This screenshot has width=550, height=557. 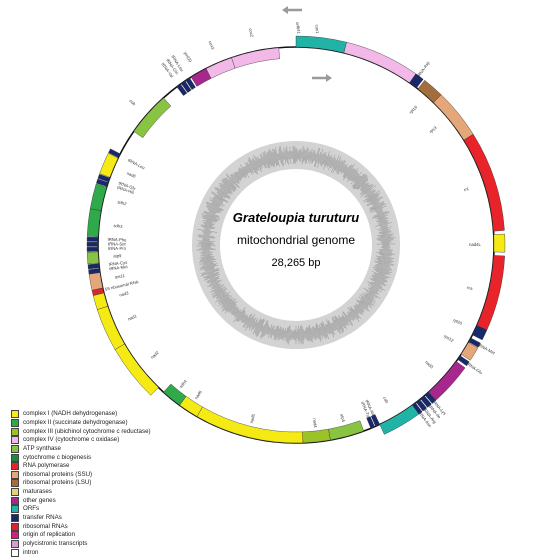 What do you see at coordinates (292, 10) in the screenshot?
I see `arrow-outer-strand` at bounding box center [292, 10].